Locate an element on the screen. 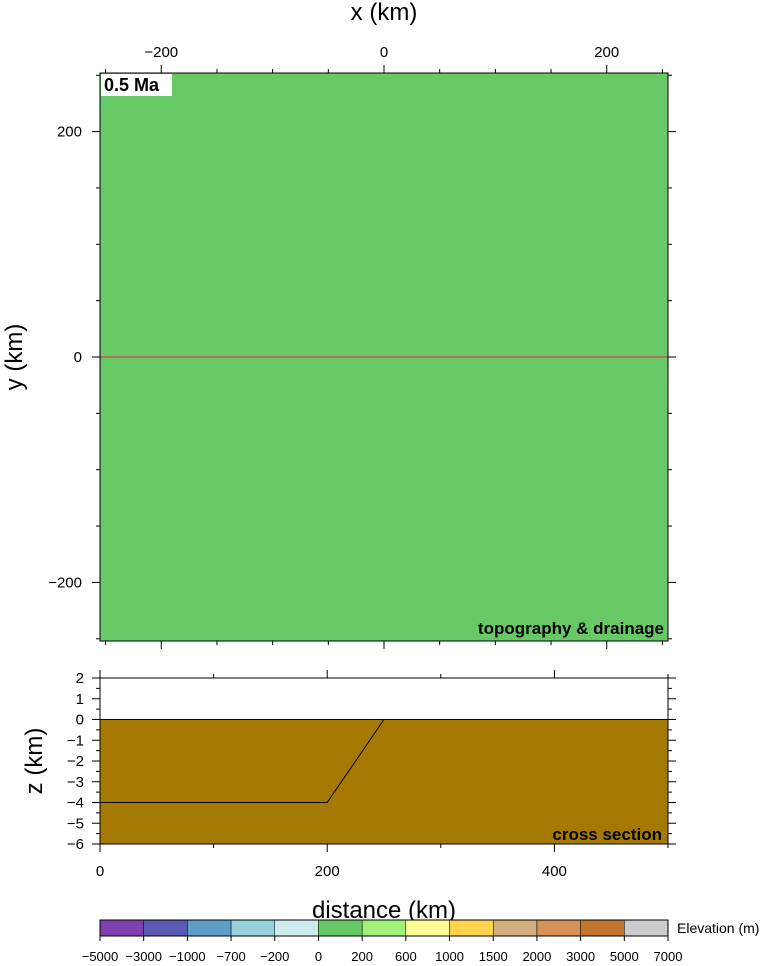 Image resolution: width=776 pixels, height=966 pixels. section-y-tick-label: 0 is located at coordinates (80, 720).